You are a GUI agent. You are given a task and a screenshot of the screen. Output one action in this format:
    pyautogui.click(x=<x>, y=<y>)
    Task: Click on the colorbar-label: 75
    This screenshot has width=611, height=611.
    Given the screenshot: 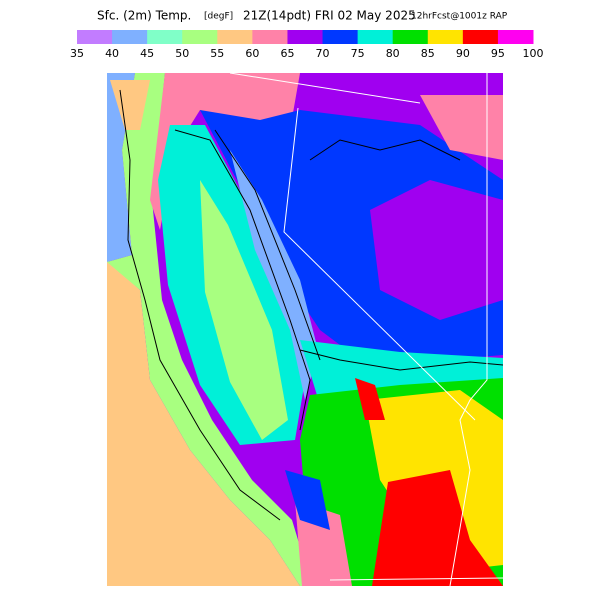 What is the action you would take?
    pyautogui.click(x=358, y=53)
    